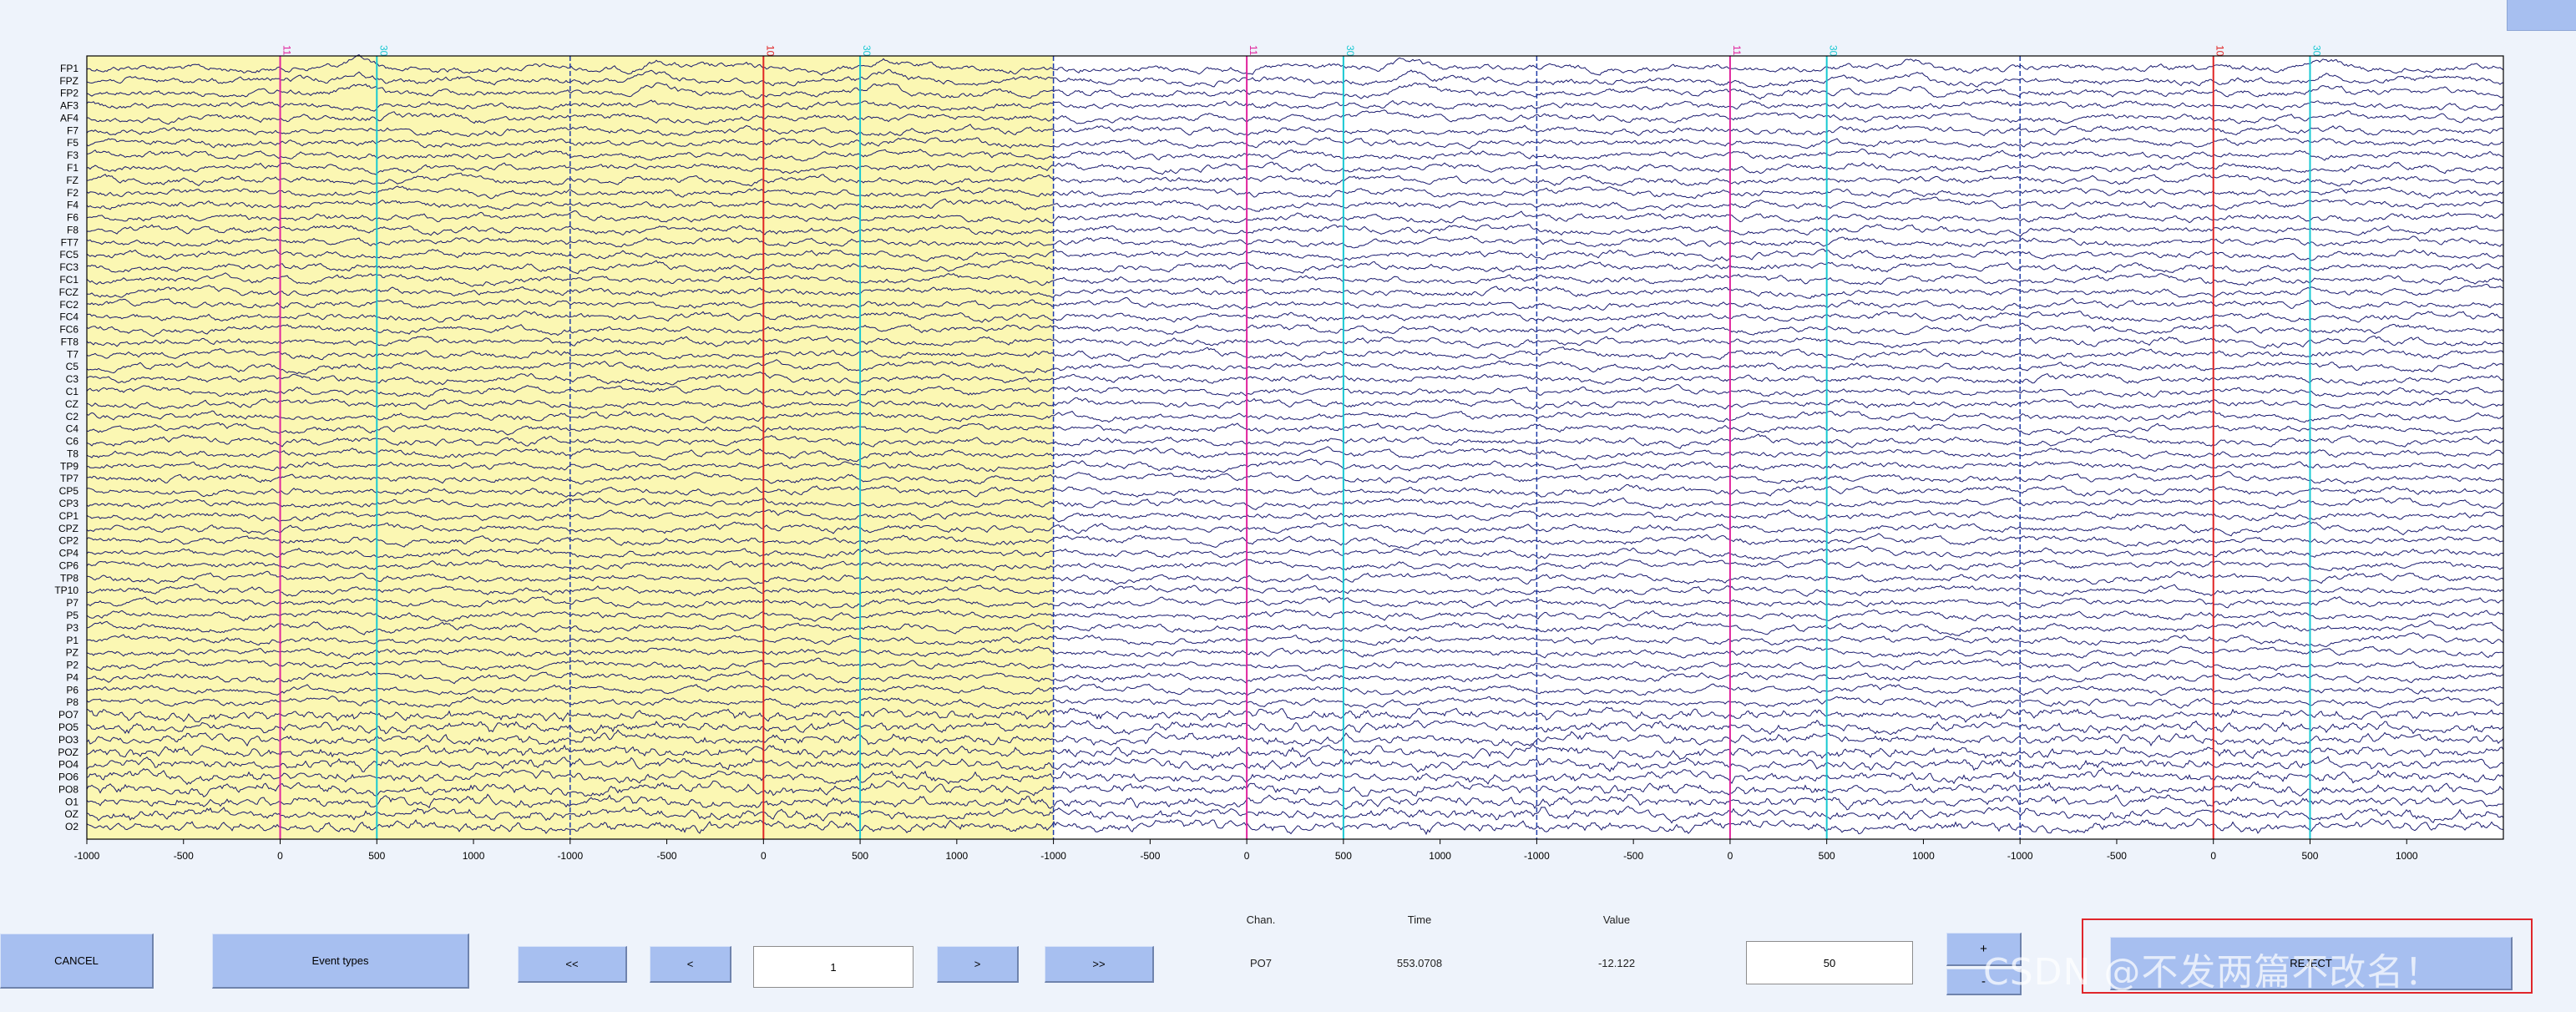 The height and width of the screenshot is (1012, 2576). Describe the element at coordinates (69, 516) in the screenshot. I see `channel-label: CP1` at that location.